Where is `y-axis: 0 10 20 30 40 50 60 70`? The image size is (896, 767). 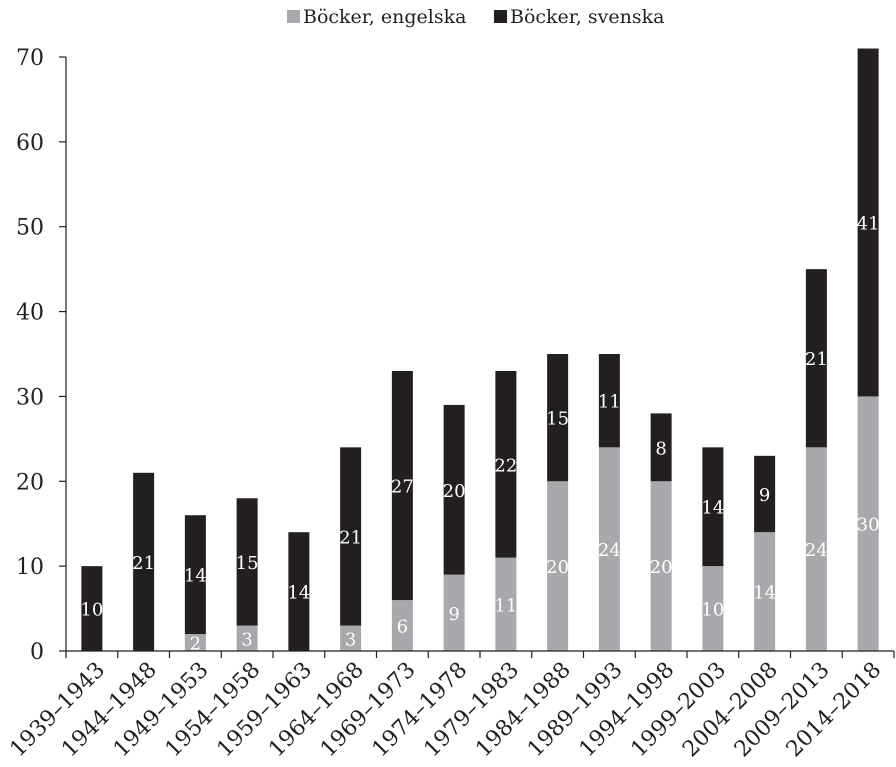 y-axis: 0 10 20 30 40 50 60 70 is located at coordinates (41, 355).